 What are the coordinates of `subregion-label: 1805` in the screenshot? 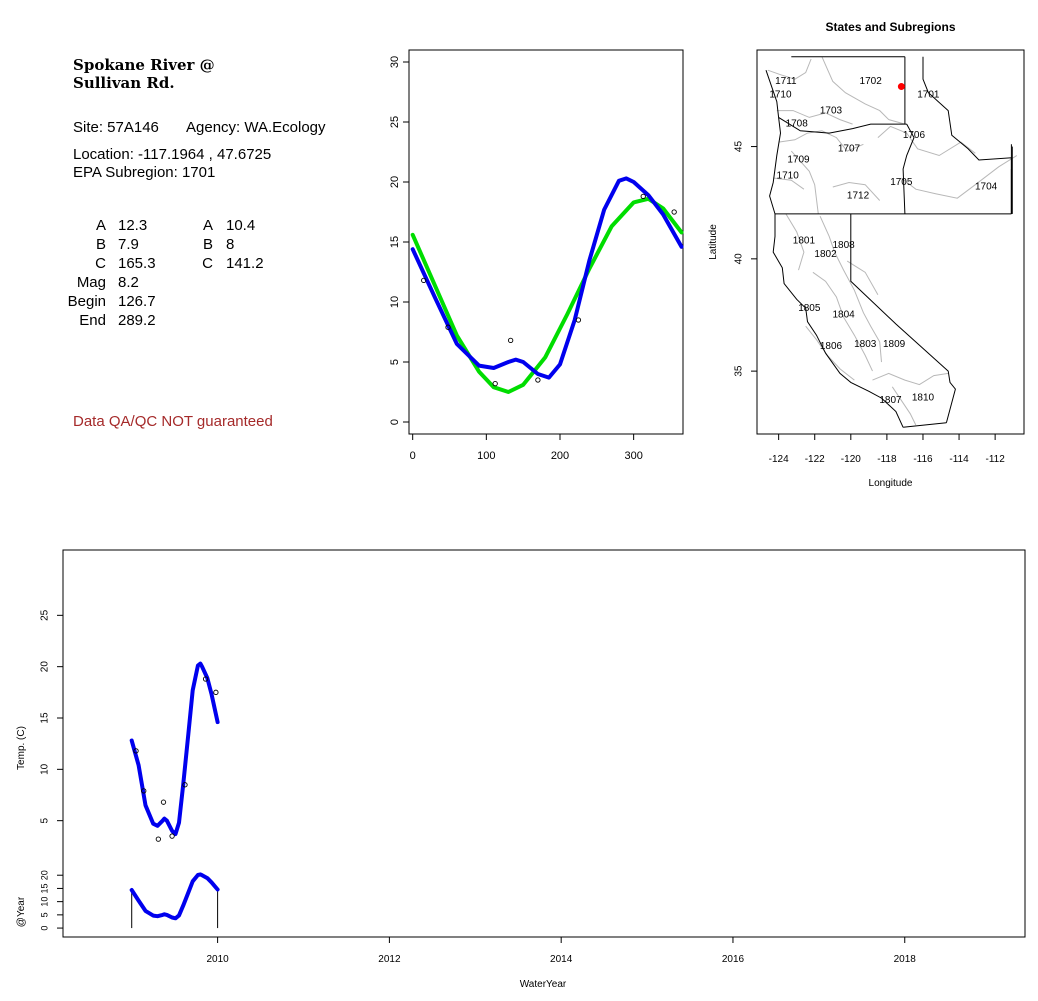 It's located at (809, 308).